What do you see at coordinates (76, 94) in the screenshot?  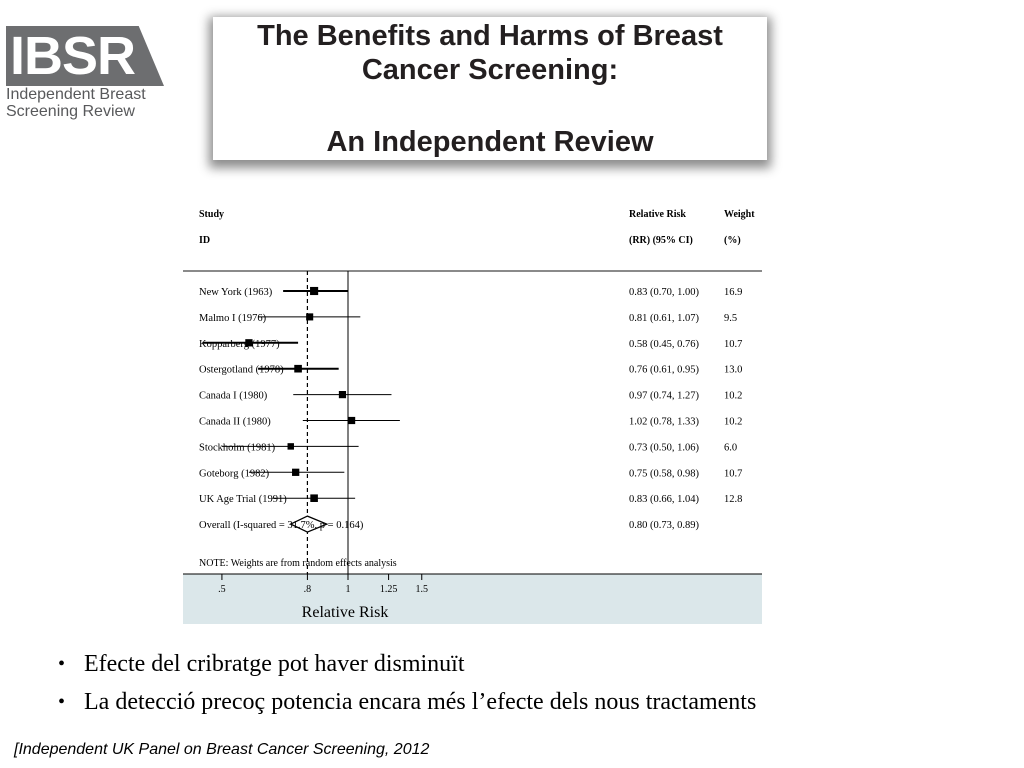 I see `logo-line-1: Independent Breast` at bounding box center [76, 94].